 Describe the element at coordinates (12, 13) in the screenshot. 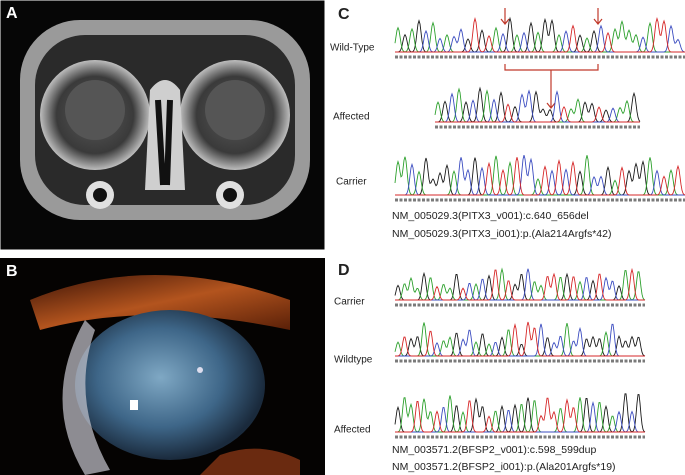

I see `panel-label: A` at that location.